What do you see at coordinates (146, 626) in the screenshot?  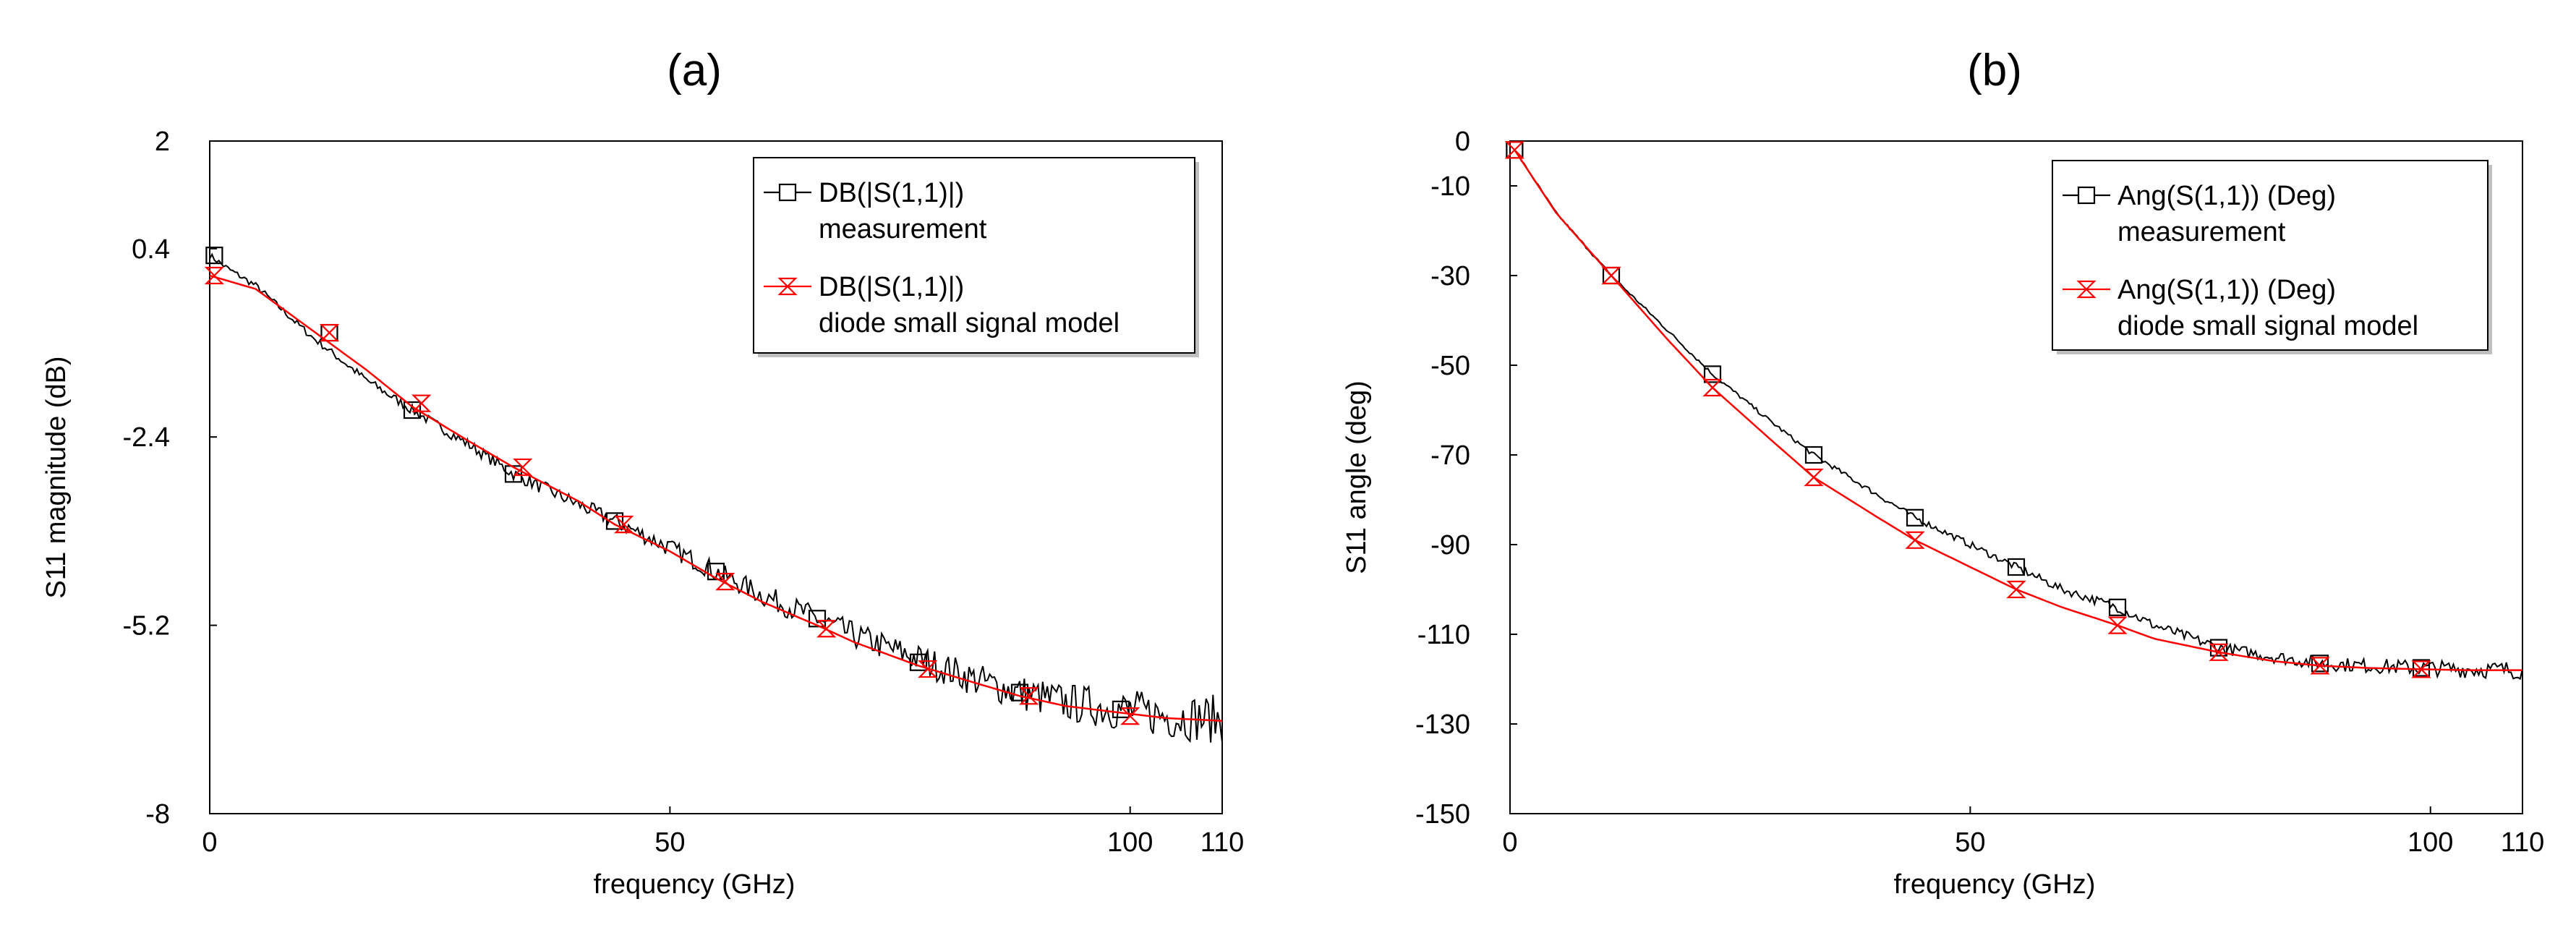 I see `y-tick-label: -5.2` at bounding box center [146, 626].